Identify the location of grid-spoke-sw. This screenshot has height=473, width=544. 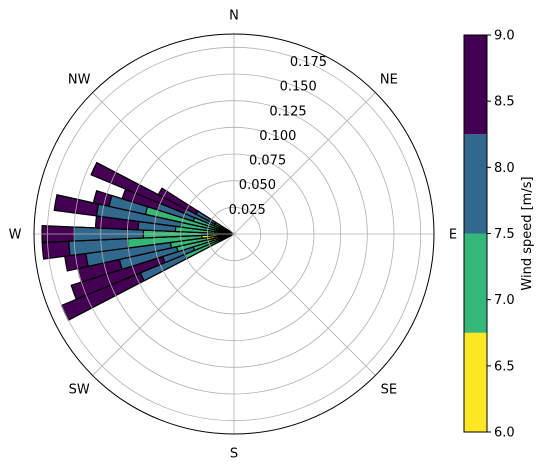
(163, 304).